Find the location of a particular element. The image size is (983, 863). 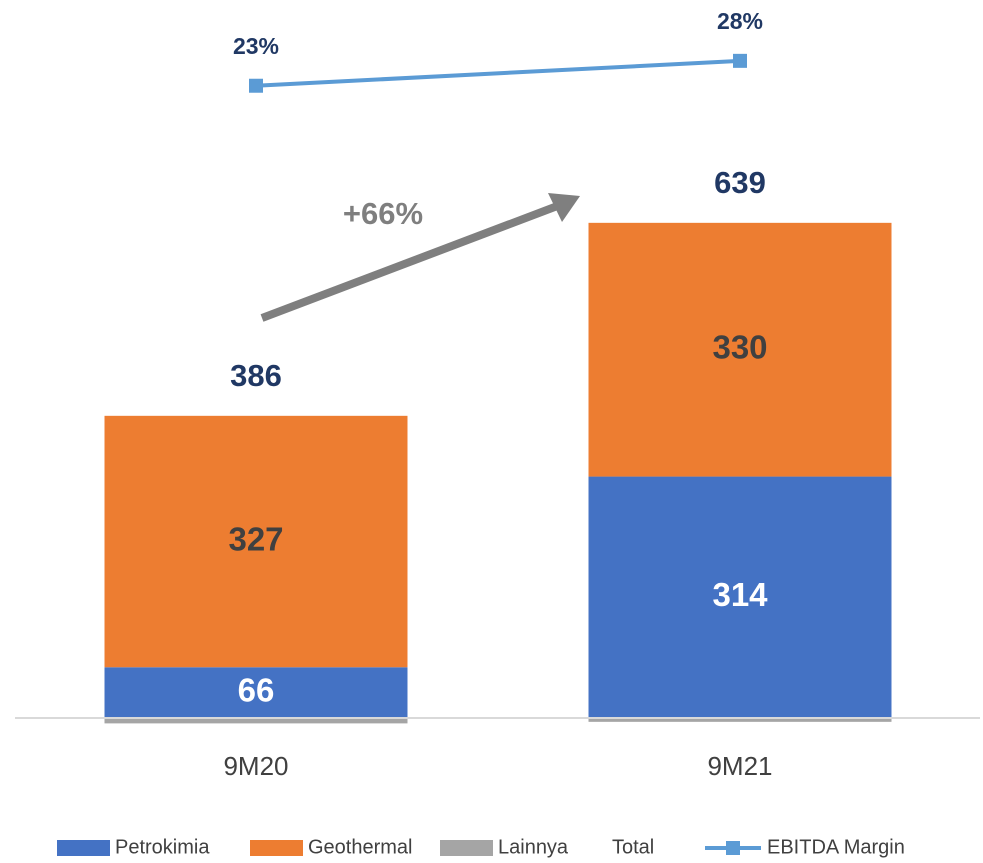

total-label: 639 is located at coordinates (740, 182).